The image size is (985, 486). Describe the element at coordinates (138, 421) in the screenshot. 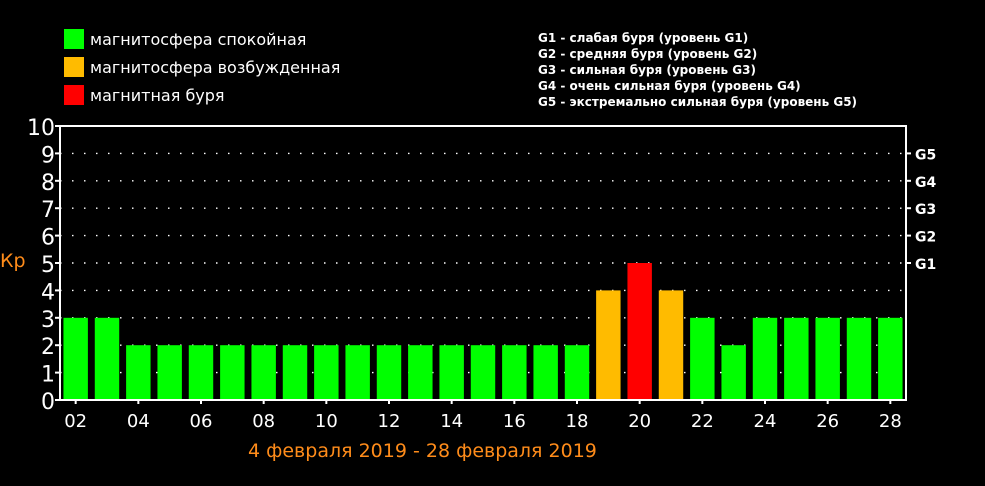

I see `x-tick-label-04: 04` at that location.